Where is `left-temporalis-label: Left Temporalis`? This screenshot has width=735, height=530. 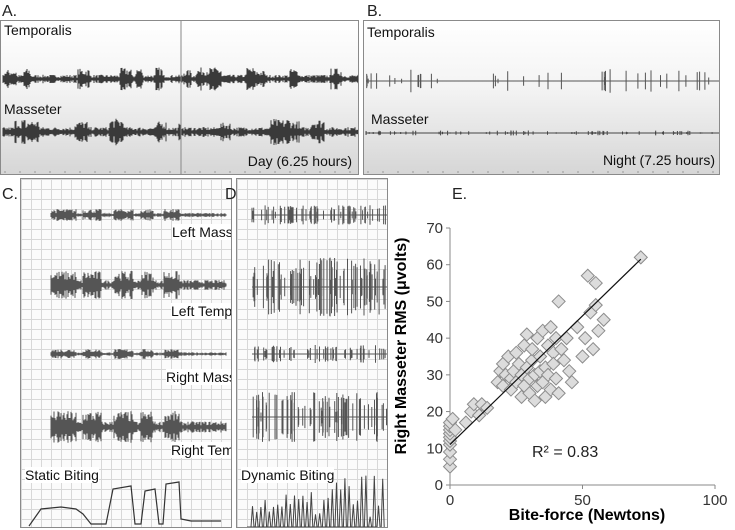 left-temporalis-label: Left Temporalis is located at coordinates (201, 311).